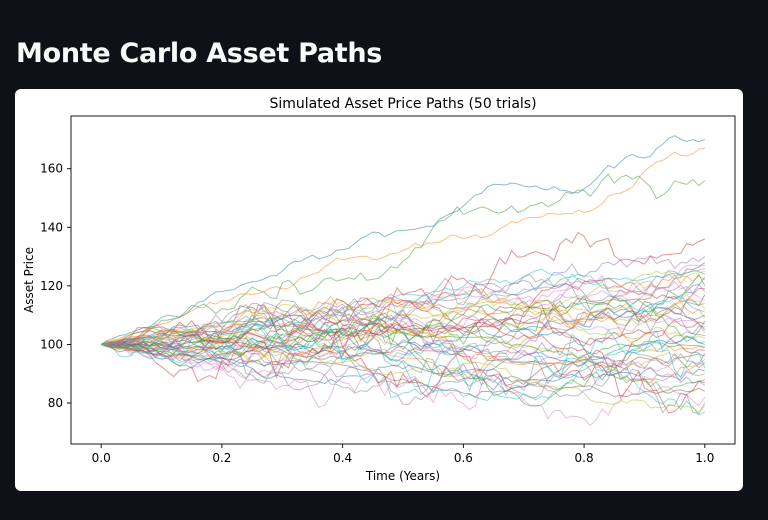 The width and height of the screenshot is (768, 520). I want to click on x-tick-label: 0.2, so click(221, 458).